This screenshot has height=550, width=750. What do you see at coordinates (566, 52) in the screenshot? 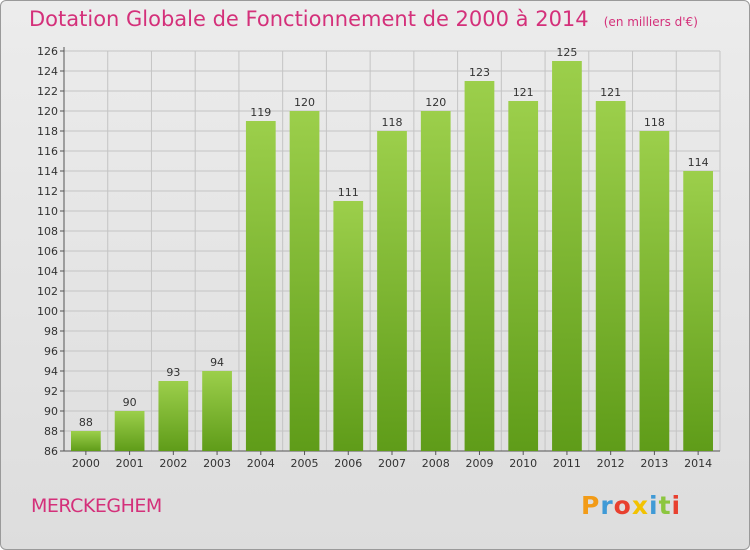
I see `data-label-2011: 125` at bounding box center [566, 52].